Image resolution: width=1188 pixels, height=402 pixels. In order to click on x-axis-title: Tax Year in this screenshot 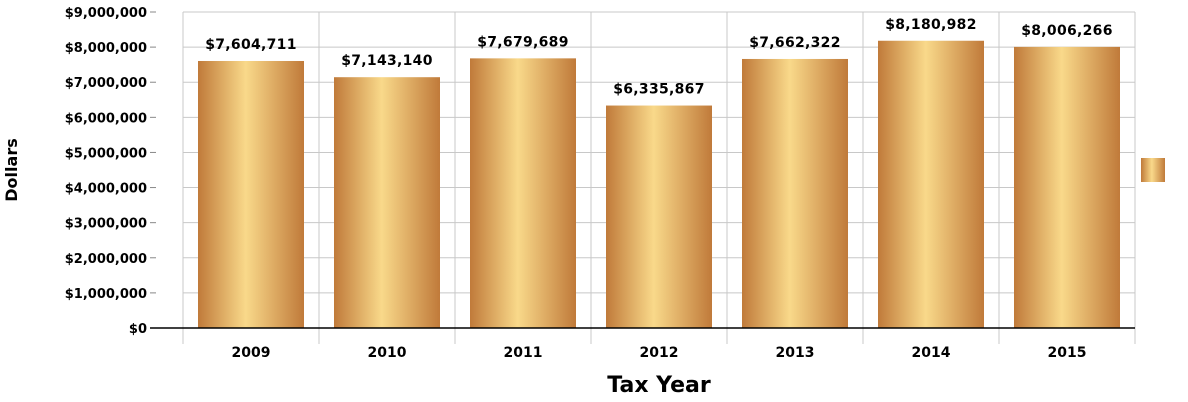, I will do `click(659, 385)`.